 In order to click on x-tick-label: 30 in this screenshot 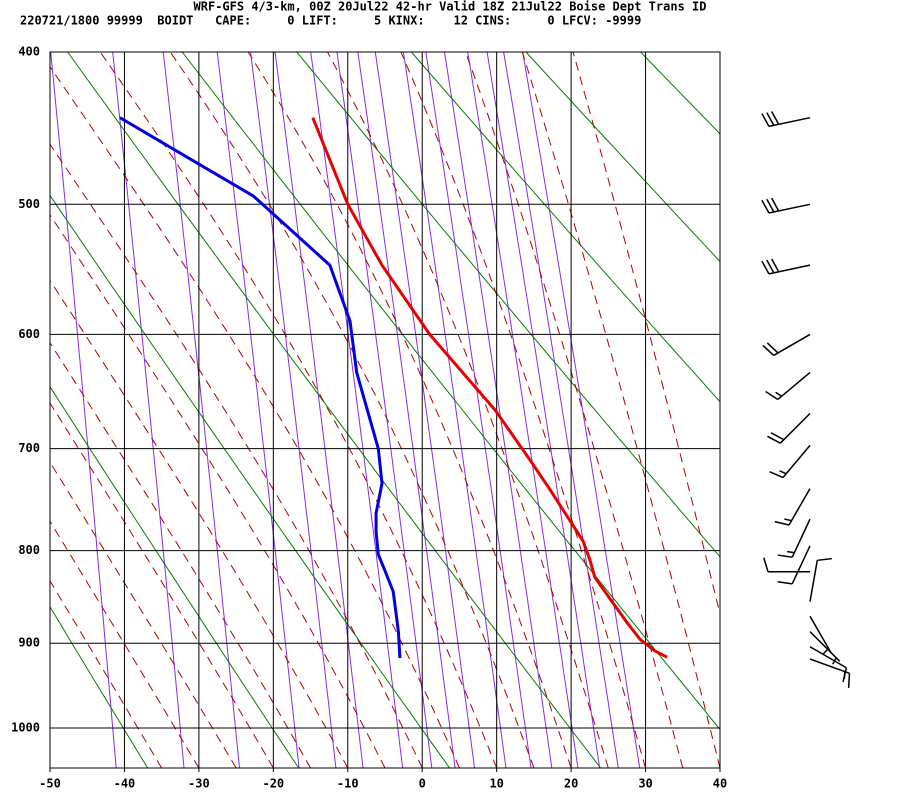, I will do `click(645, 784)`.